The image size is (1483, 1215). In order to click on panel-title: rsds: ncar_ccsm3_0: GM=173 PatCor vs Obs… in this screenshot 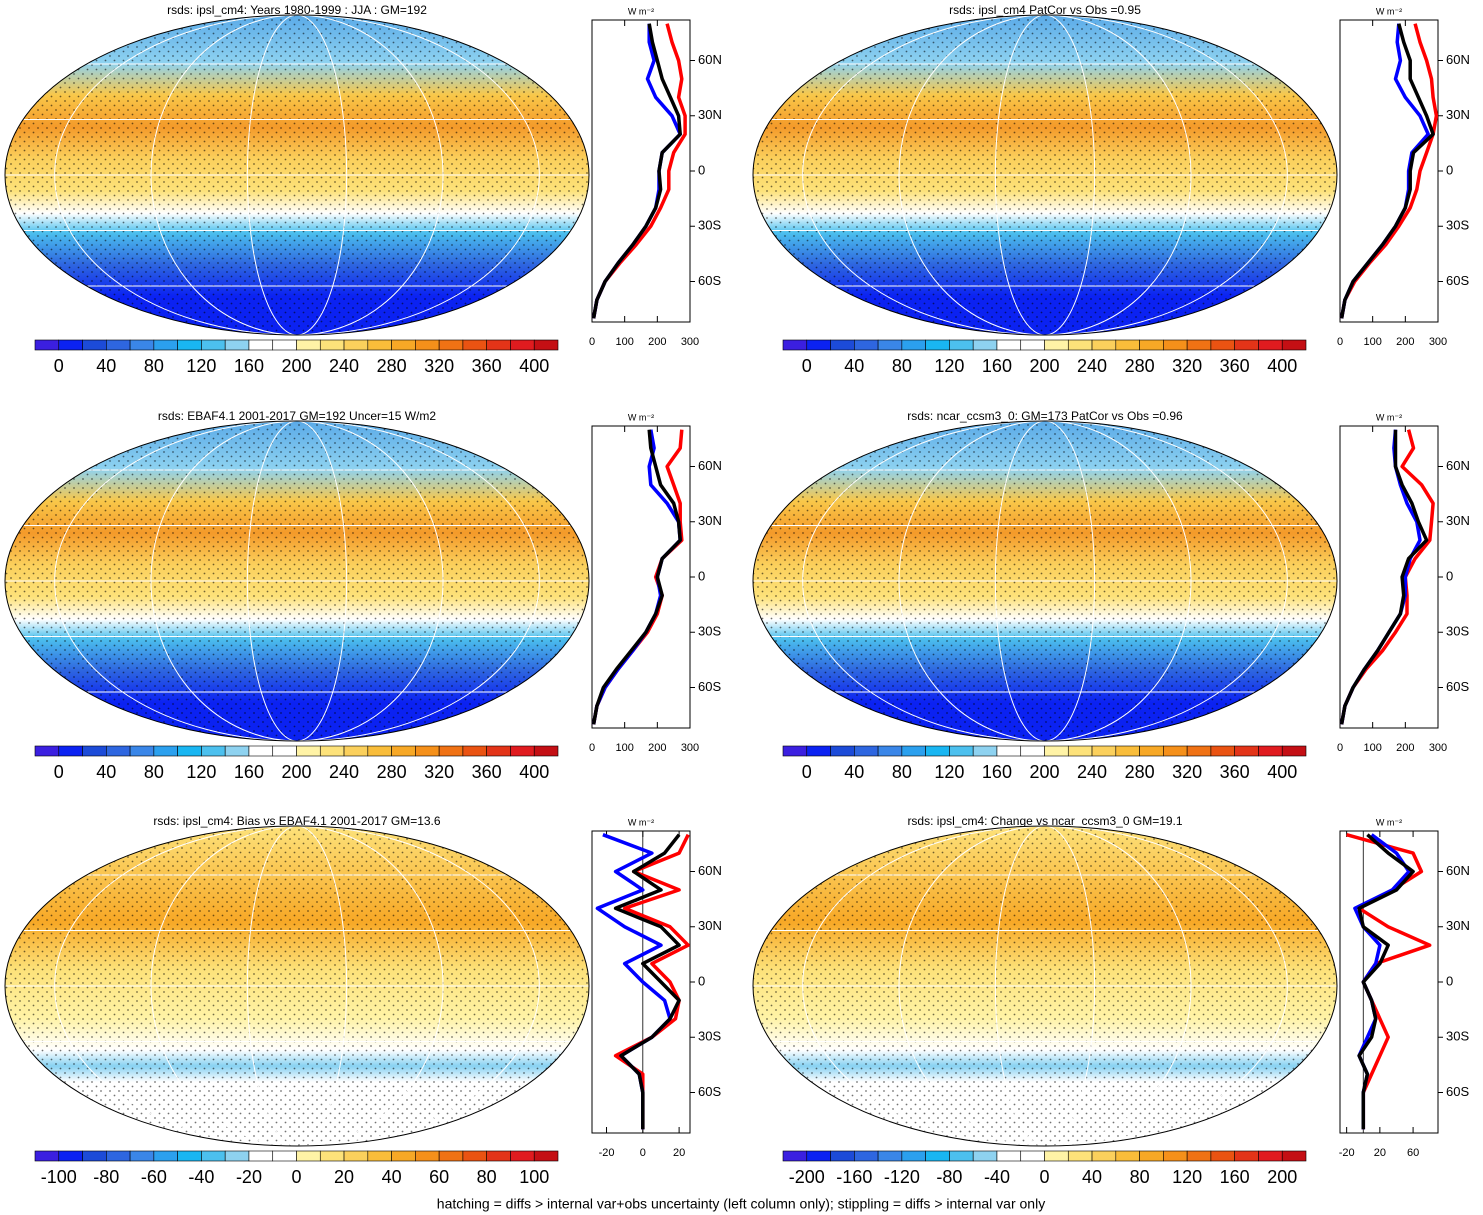, I will do `click(1045, 416)`.